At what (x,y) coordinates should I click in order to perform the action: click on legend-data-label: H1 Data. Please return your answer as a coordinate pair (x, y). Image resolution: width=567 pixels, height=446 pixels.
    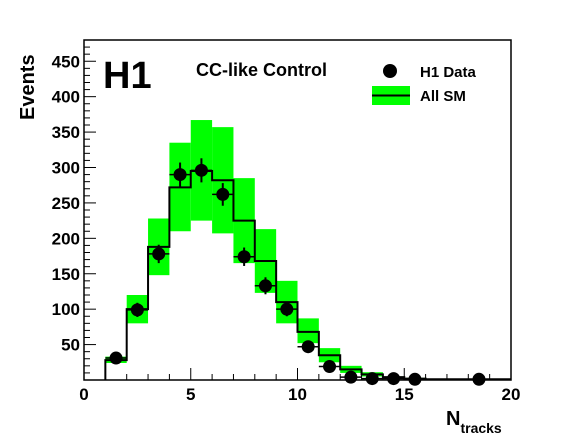
    Looking at the image, I should click on (448, 72).